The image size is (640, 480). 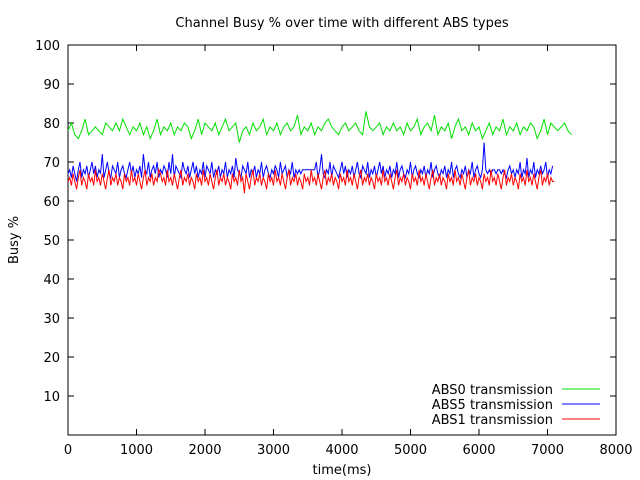 I want to click on y-tick-label: 90, so click(x=51, y=85).